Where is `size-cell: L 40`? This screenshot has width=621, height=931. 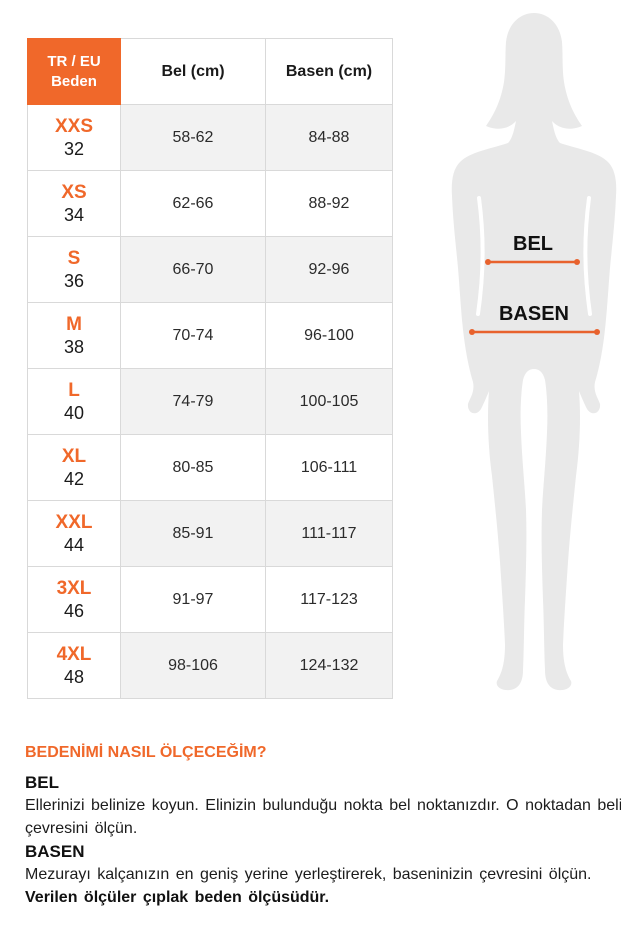 size-cell: L 40 is located at coordinates (74, 401).